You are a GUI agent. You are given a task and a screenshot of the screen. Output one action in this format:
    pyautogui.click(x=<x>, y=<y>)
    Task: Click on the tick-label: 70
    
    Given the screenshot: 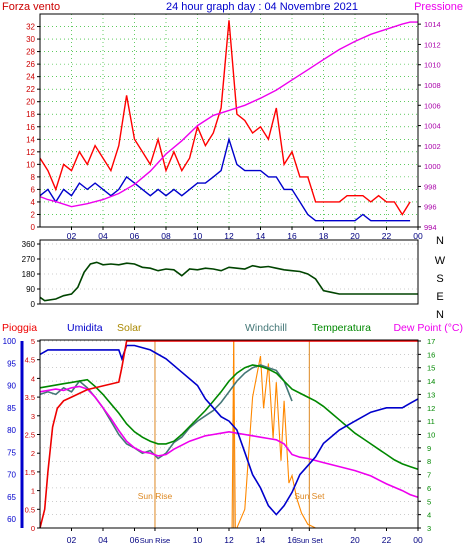 What is the action you would take?
    pyautogui.click(x=11, y=475)
    